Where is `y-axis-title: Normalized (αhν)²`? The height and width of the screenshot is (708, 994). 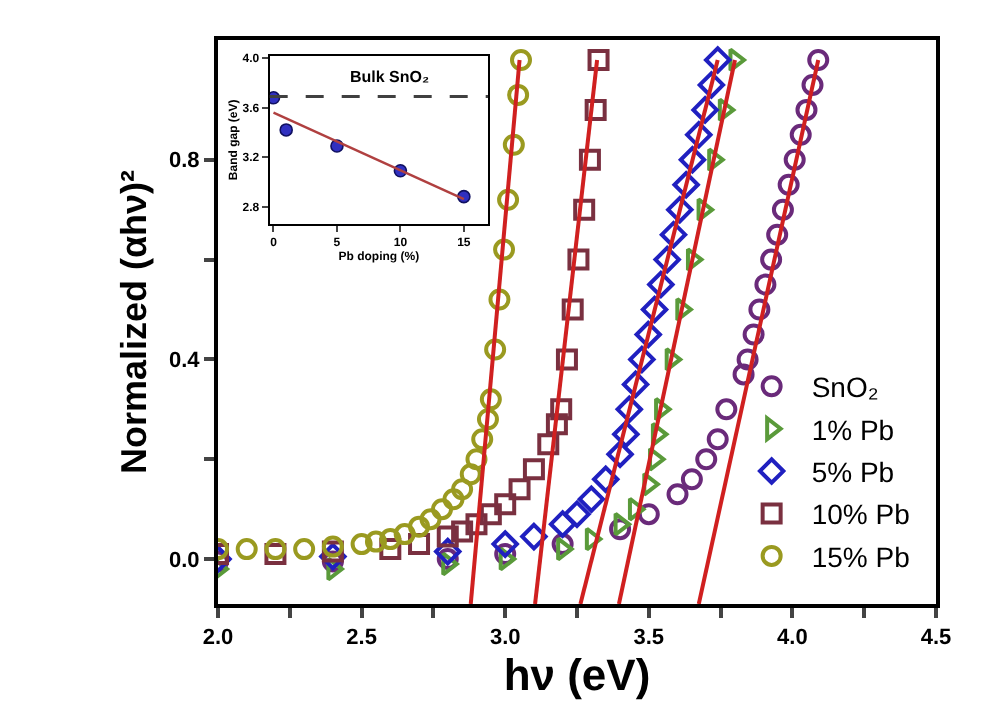
y-axis-title: Normalized (αhν)² is located at coordinates (134, 322).